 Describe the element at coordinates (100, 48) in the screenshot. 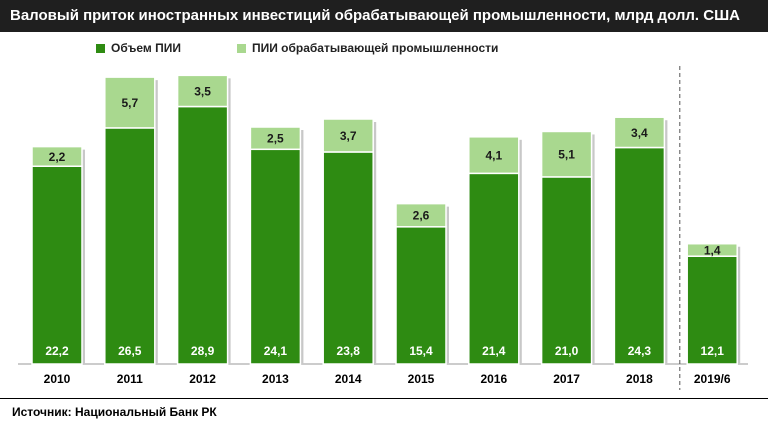

I see `legend-swatch-dark-green` at that location.